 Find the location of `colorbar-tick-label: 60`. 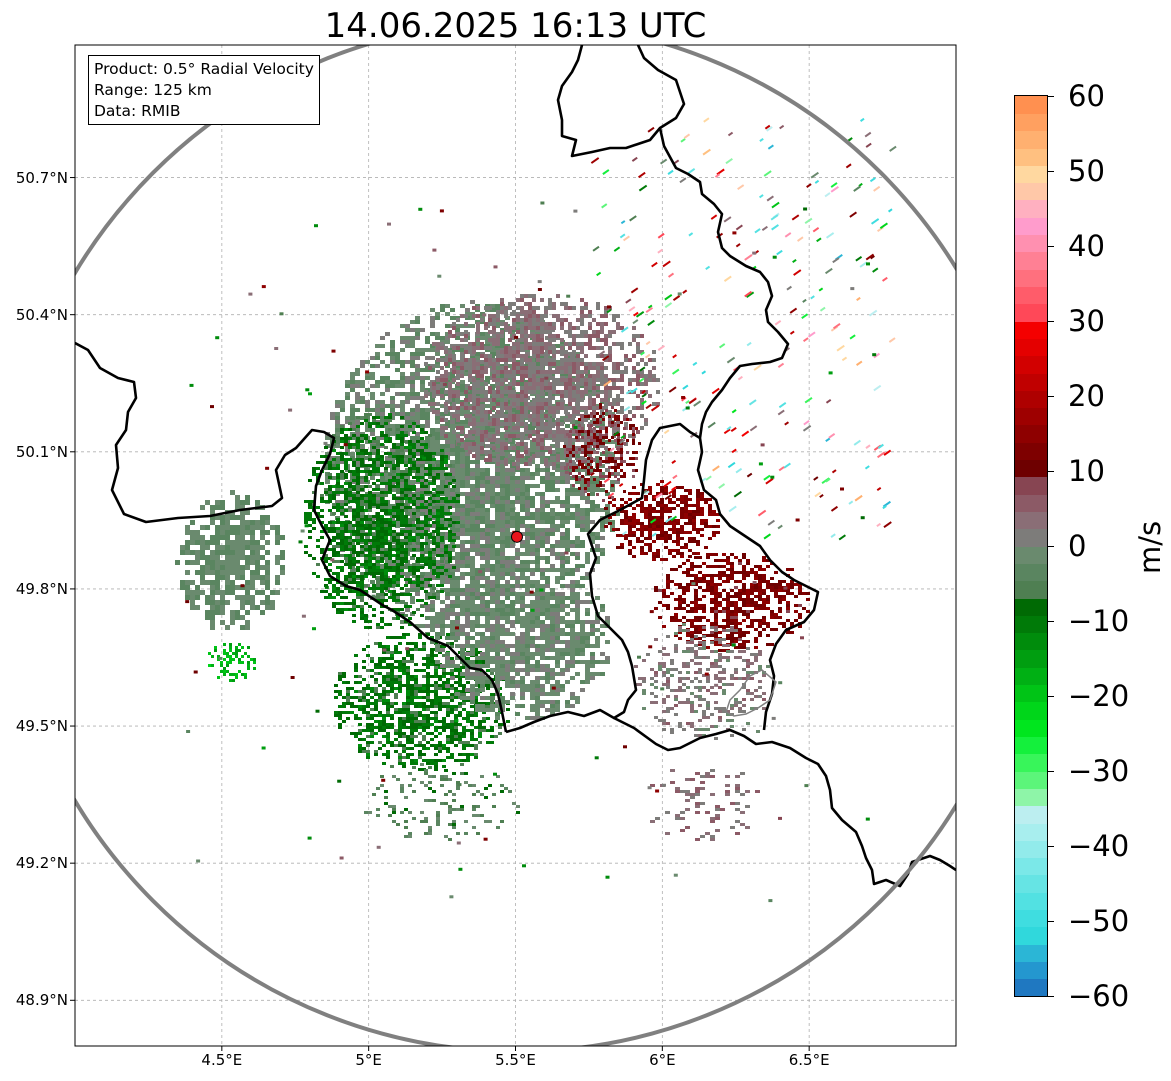

colorbar-tick-label: 60 is located at coordinates (1086, 96).